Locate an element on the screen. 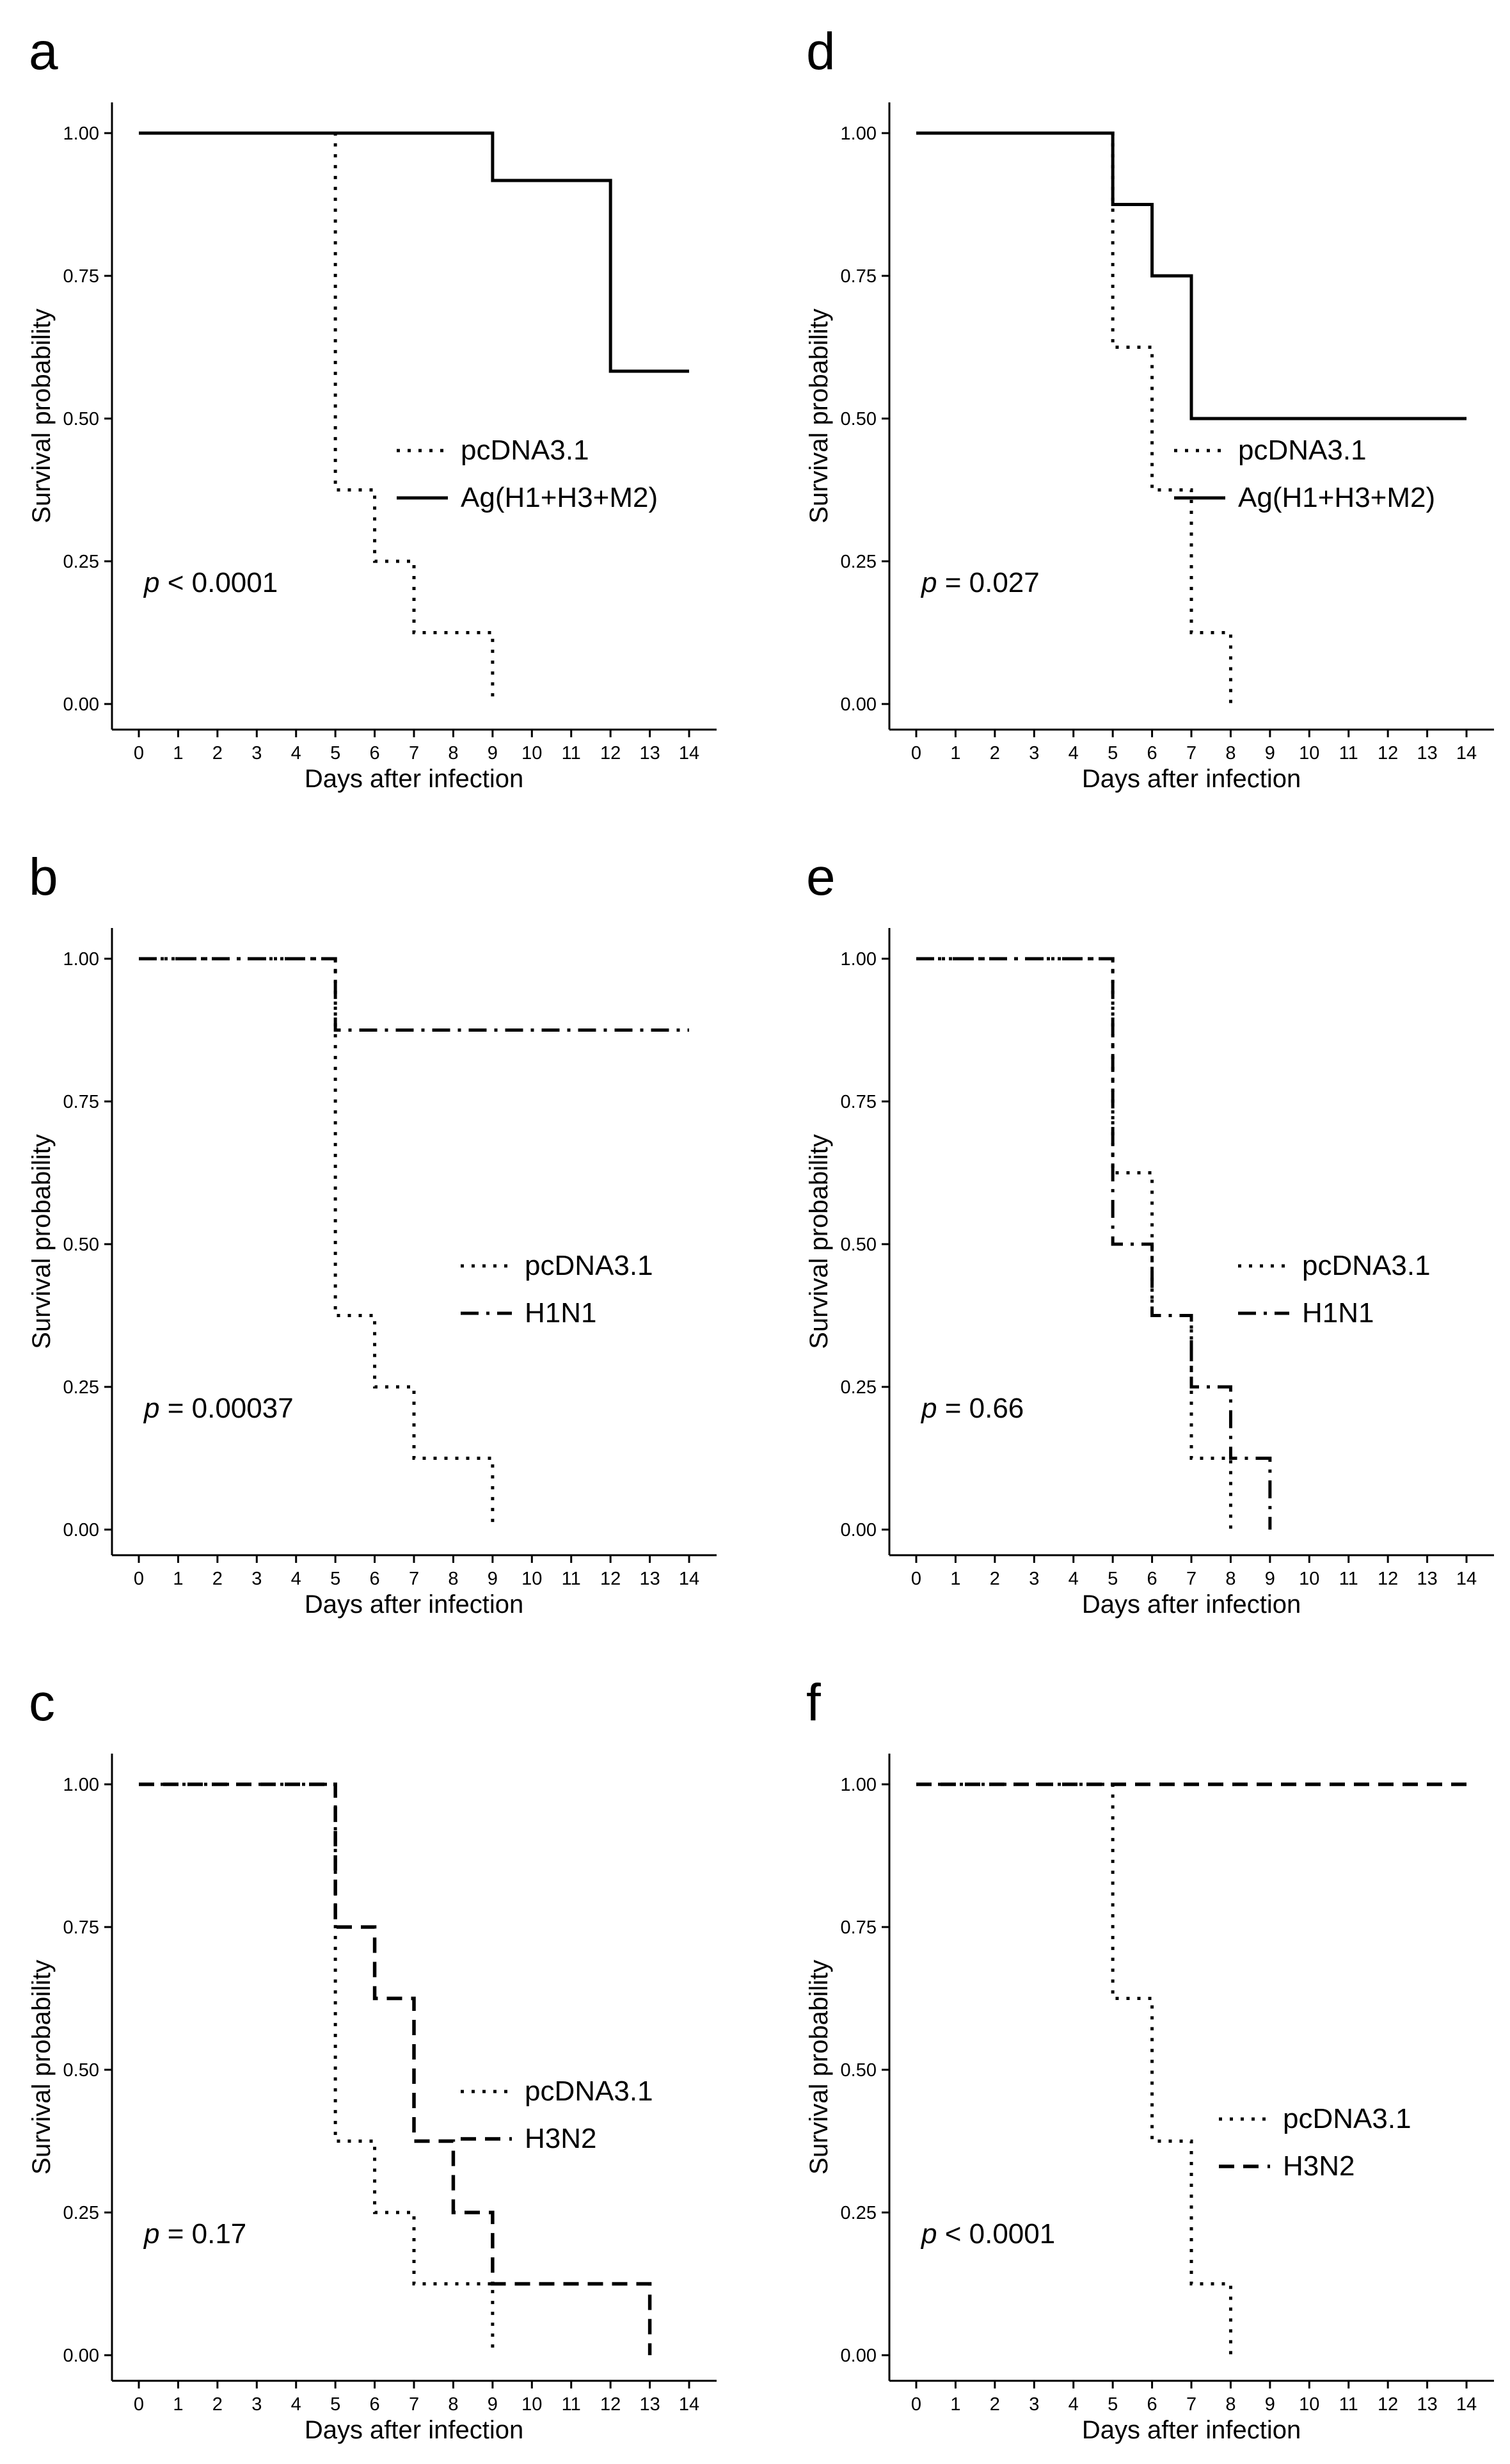 This screenshot has width=1510, height=2464. p-value-text: = 0.027 is located at coordinates (988, 582).